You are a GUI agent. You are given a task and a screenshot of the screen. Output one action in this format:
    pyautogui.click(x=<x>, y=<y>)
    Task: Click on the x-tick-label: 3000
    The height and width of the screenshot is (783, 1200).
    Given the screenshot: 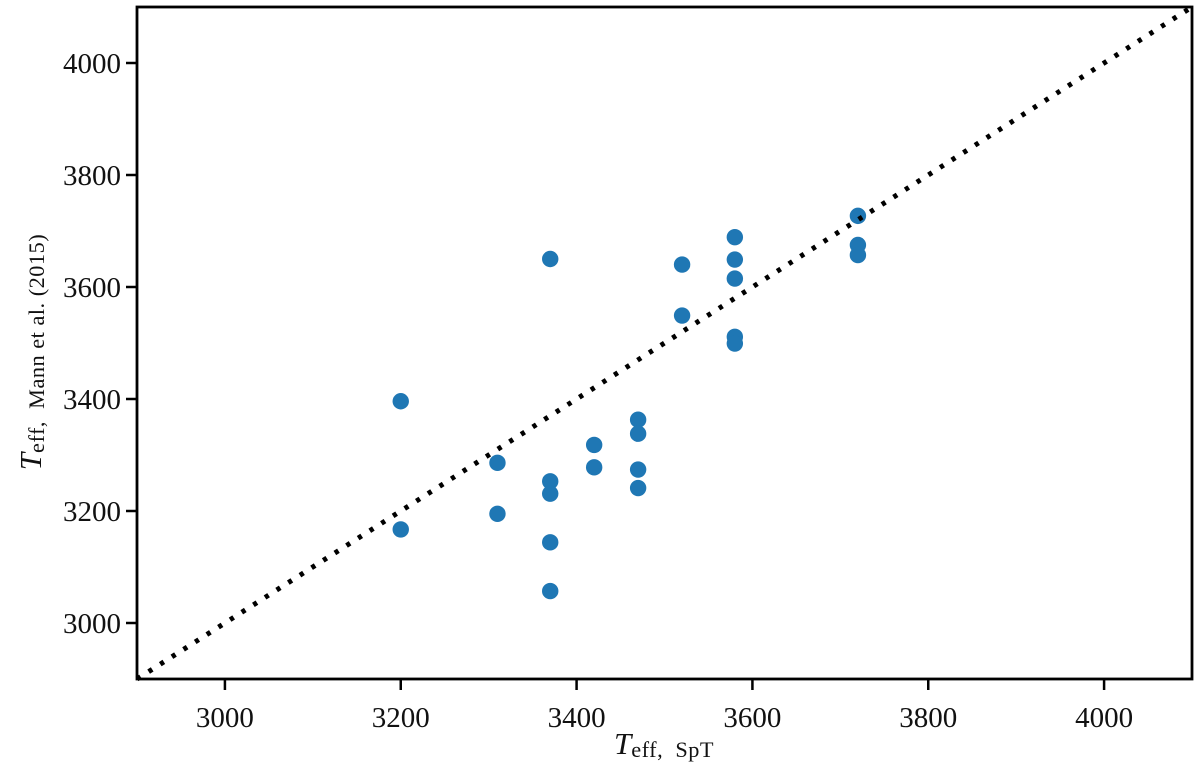 What is the action you would take?
    pyautogui.click(x=225, y=718)
    